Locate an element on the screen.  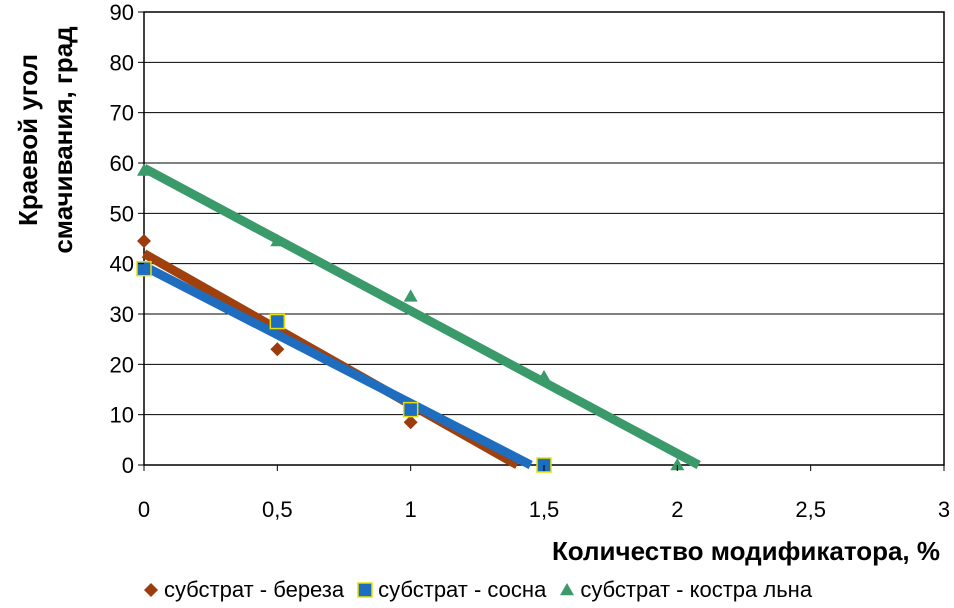
y-tick-label-0: 0 is located at coordinates (128, 465).